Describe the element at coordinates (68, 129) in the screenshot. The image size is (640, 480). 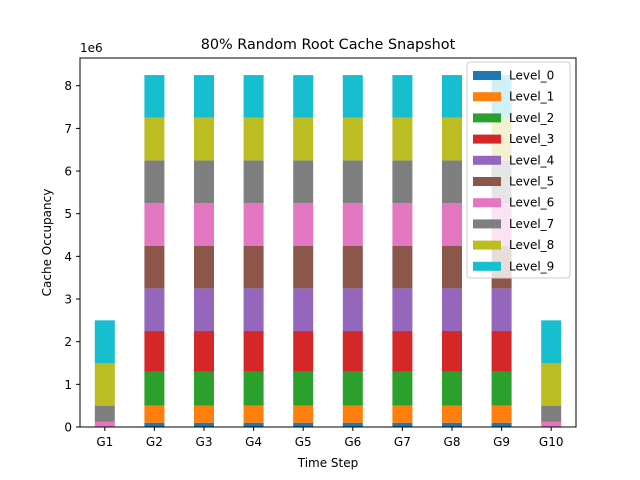
I see `y-tick-label: 7` at that location.